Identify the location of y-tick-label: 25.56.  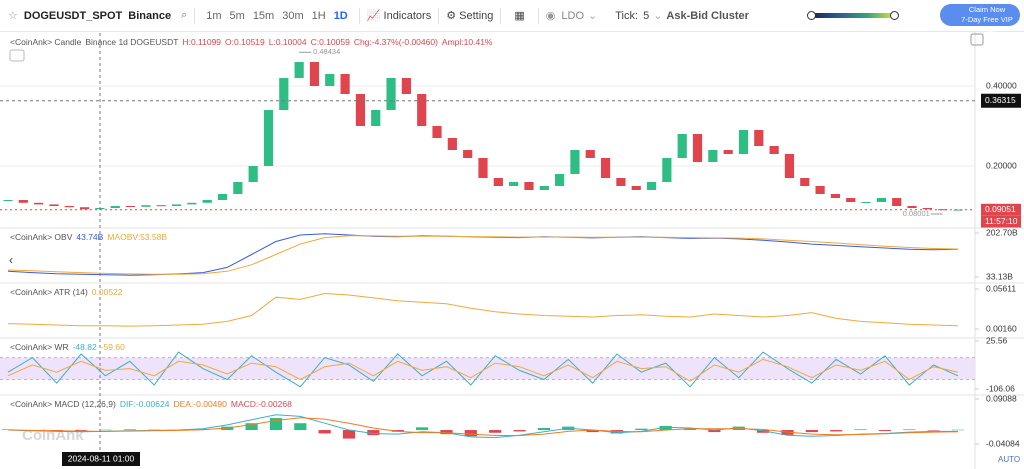
(997, 340).